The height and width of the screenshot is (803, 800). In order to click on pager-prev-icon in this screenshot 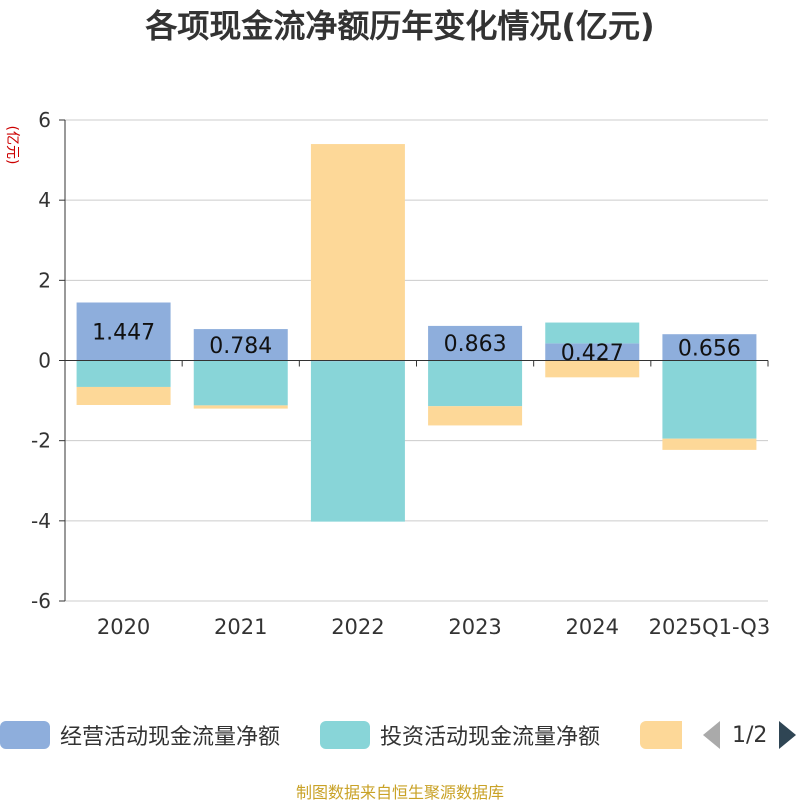, I will do `click(711, 735)`.